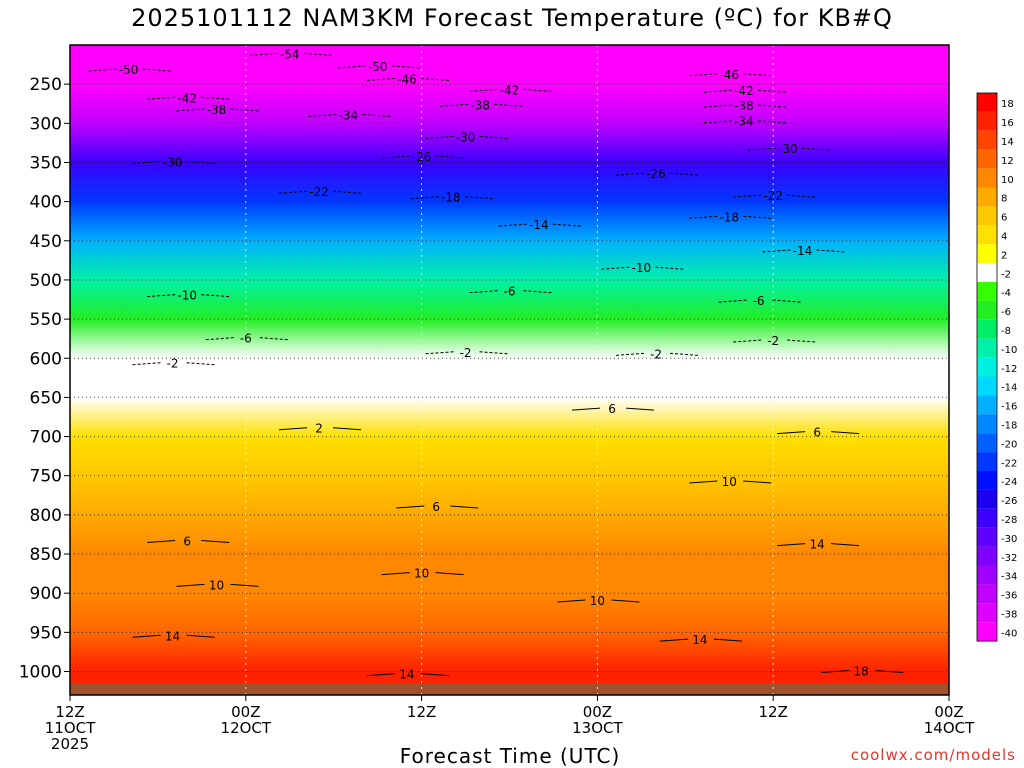 The height and width of the screenshot is (768, 1024). Describe the element at coordinates (1009, 501) in the screenshot. I see `colorbar-label: -26` at that location.